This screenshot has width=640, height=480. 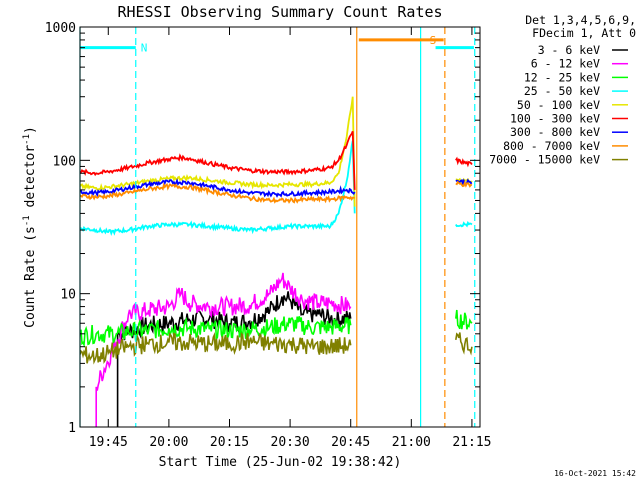 What do you see at coordinates (108, 442) in the screenshot?
I see `x-tick-label-1: 19:45` at bounding box center [108, 442].